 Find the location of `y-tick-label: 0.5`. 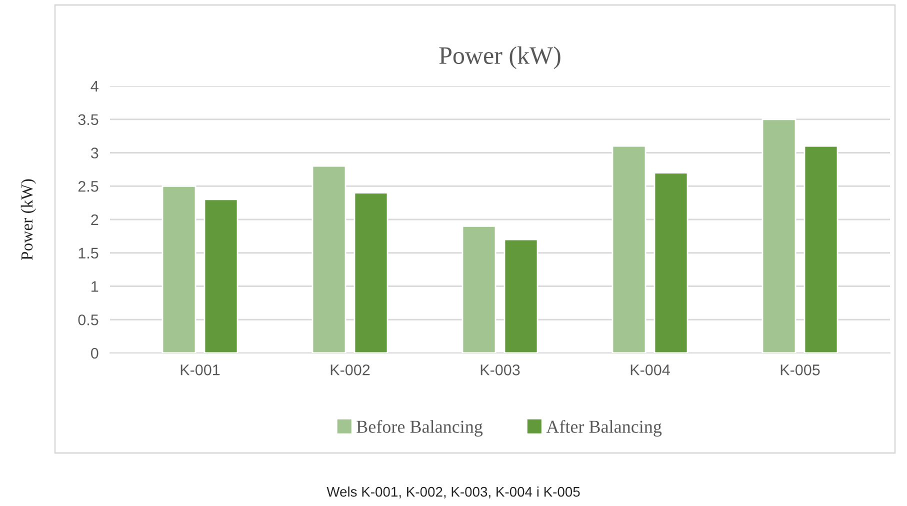

y-tick-label: 0.5 is located at coordinates (88, 320).